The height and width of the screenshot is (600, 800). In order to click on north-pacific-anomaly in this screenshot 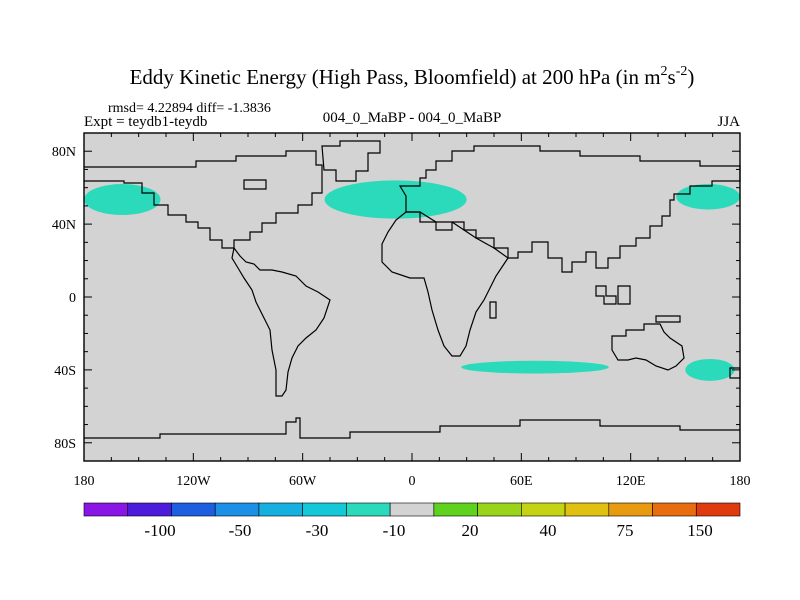, I will do `click(122, 199)`.